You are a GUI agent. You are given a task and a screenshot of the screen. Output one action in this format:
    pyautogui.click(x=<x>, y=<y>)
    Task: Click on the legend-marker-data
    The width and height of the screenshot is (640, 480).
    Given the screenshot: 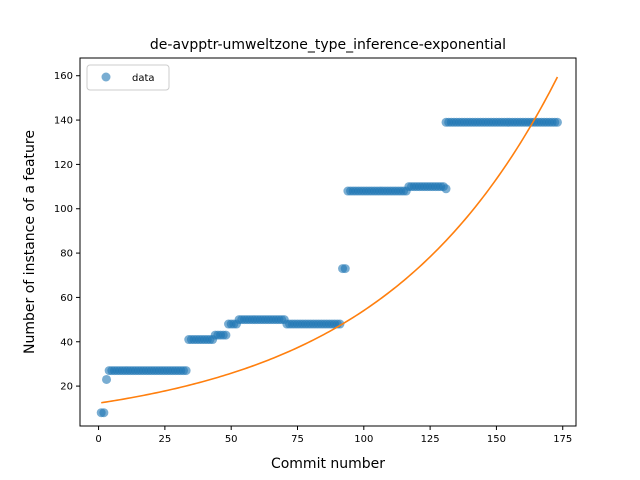 What is the action you would take?
    pyautogui.click(x=106, y=77)
    